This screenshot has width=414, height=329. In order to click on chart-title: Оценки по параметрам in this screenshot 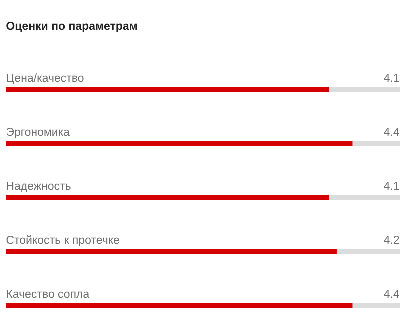, I will do `click(72, 27)`.